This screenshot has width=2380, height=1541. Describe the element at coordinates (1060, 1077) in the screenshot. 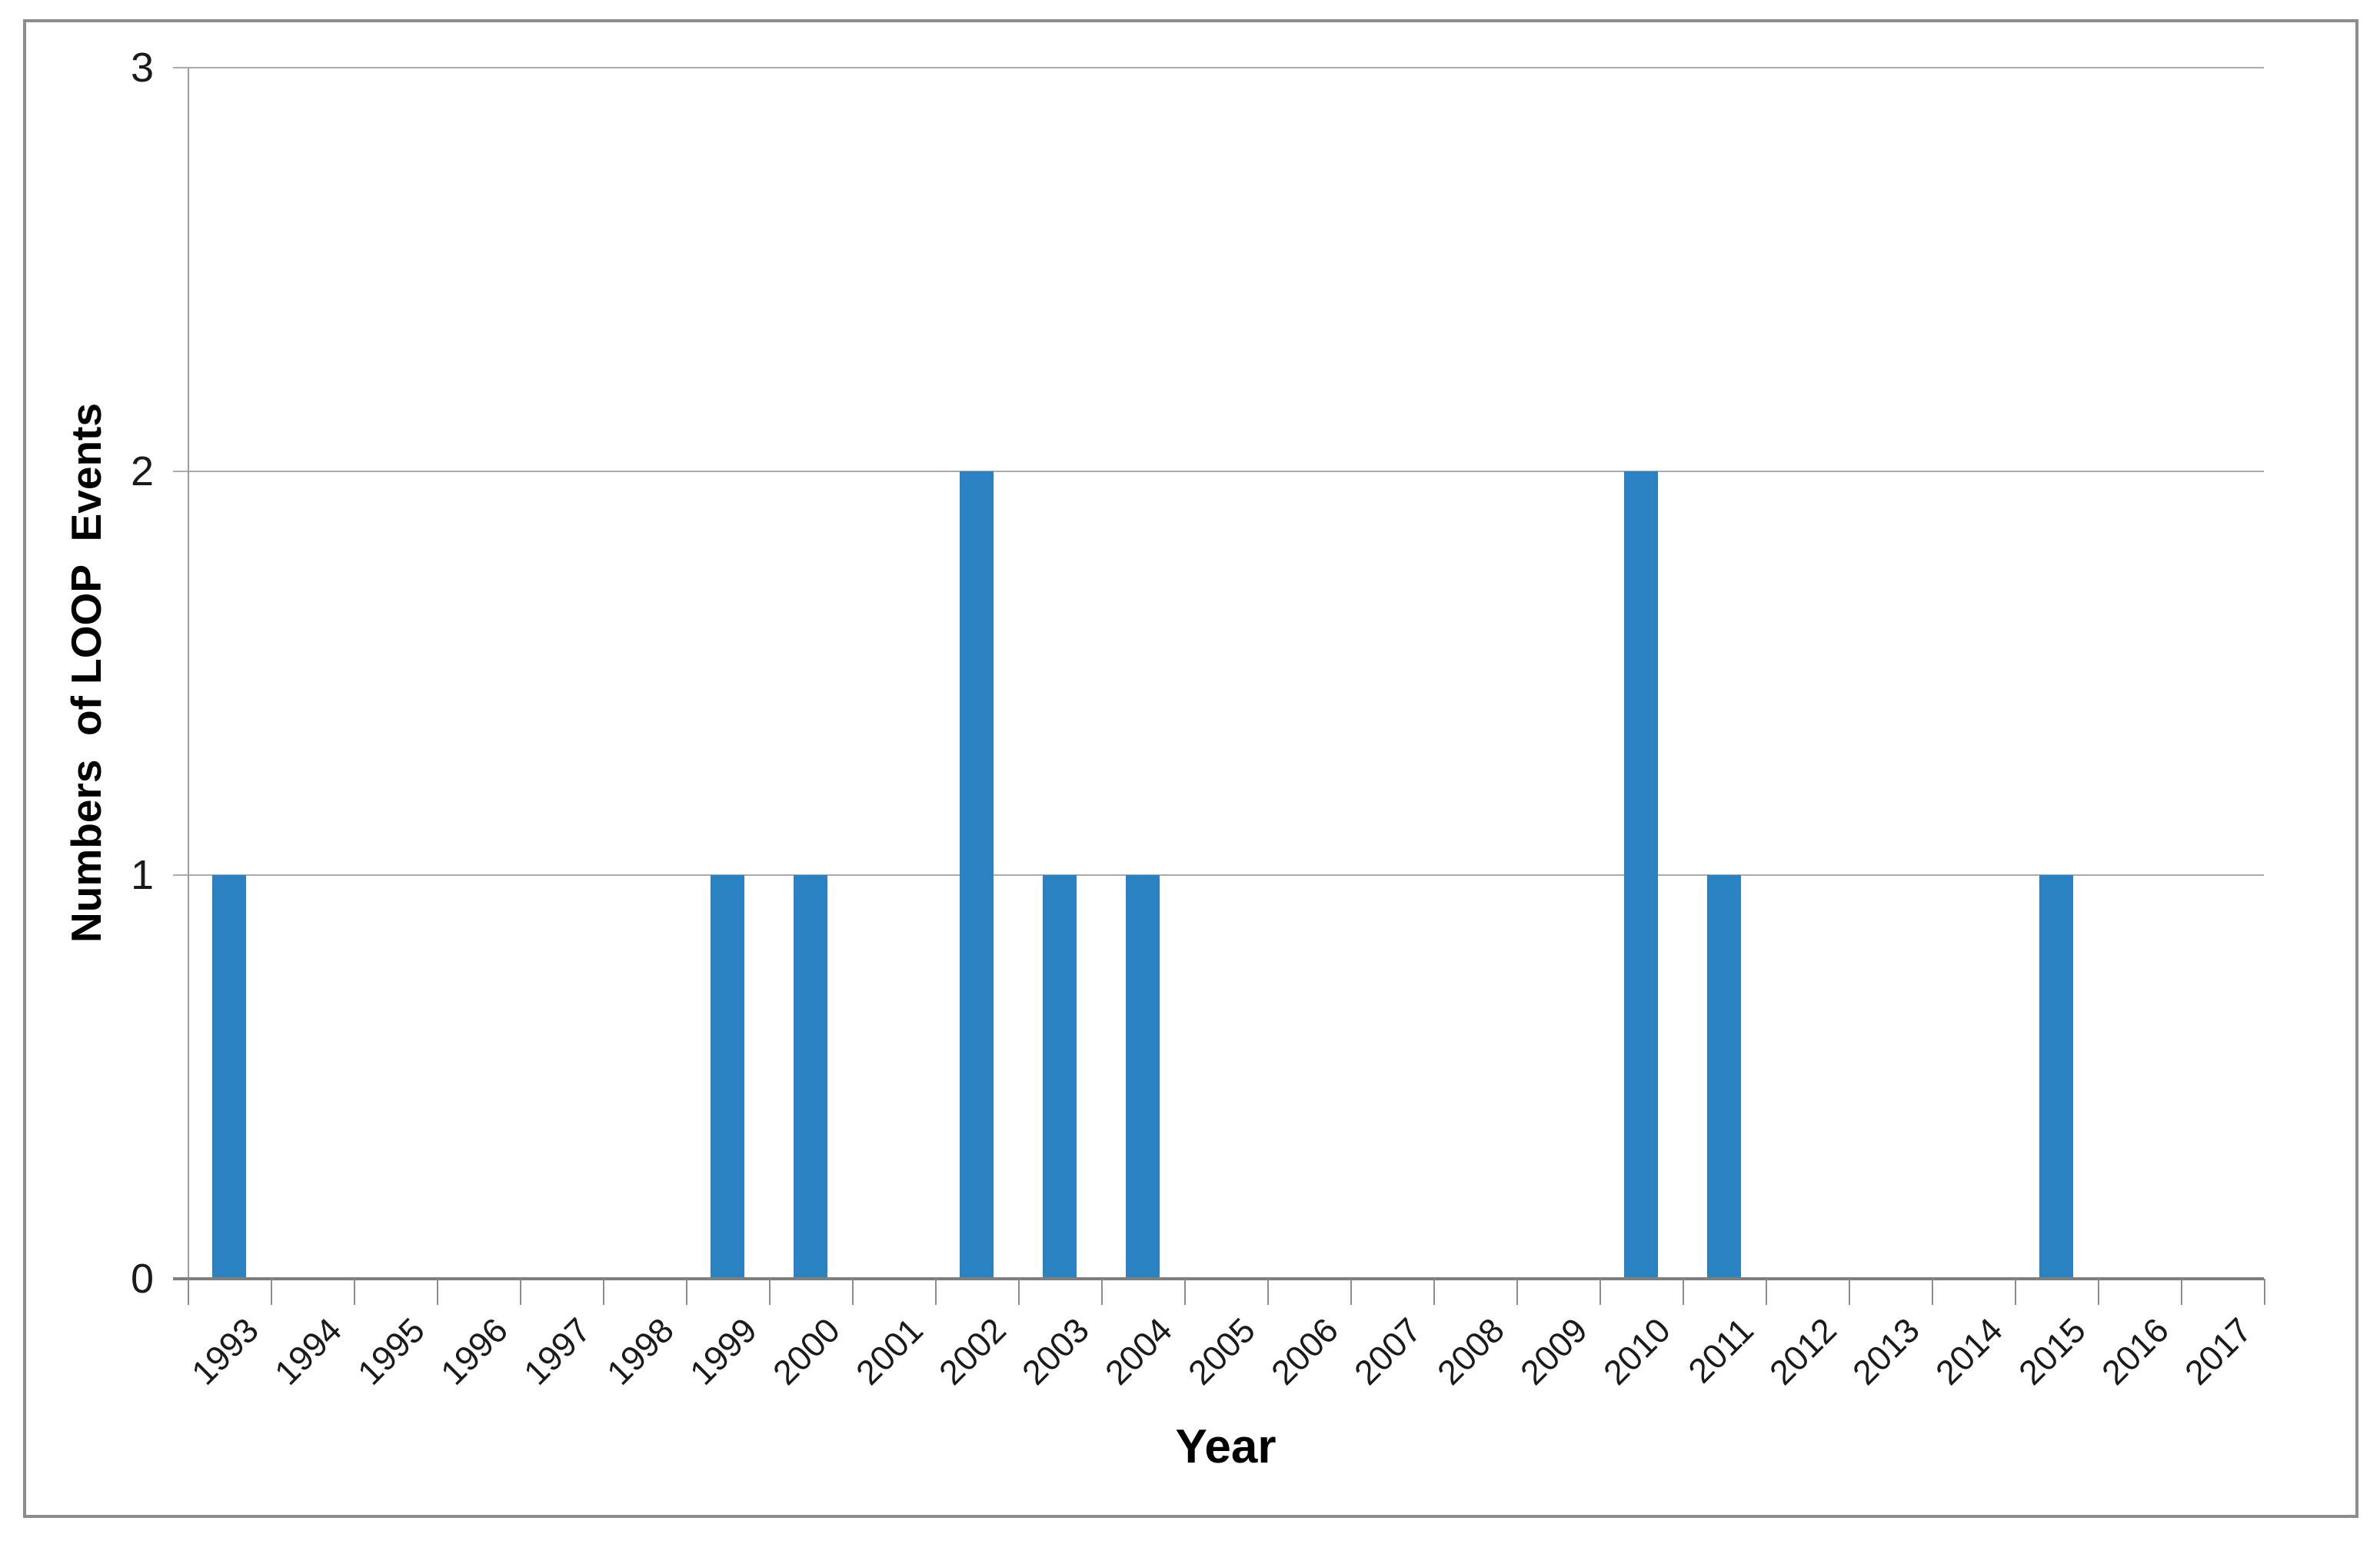

I see `bar-2003` at that location.